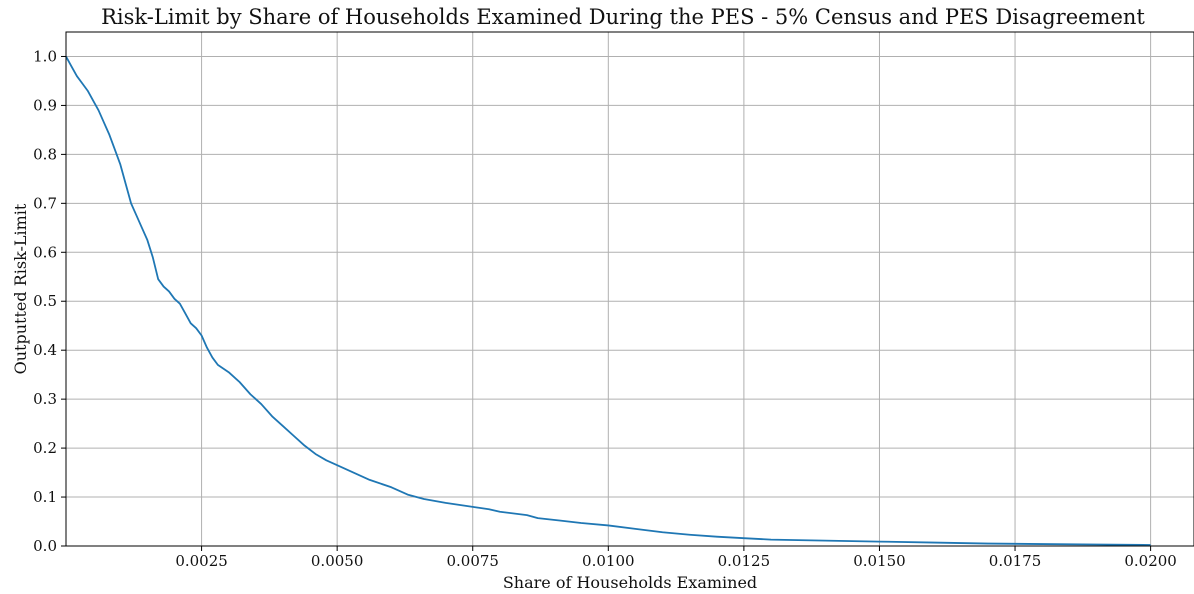  I want to click on x-axis-label: Share of Households Examined, so click(630, 582).